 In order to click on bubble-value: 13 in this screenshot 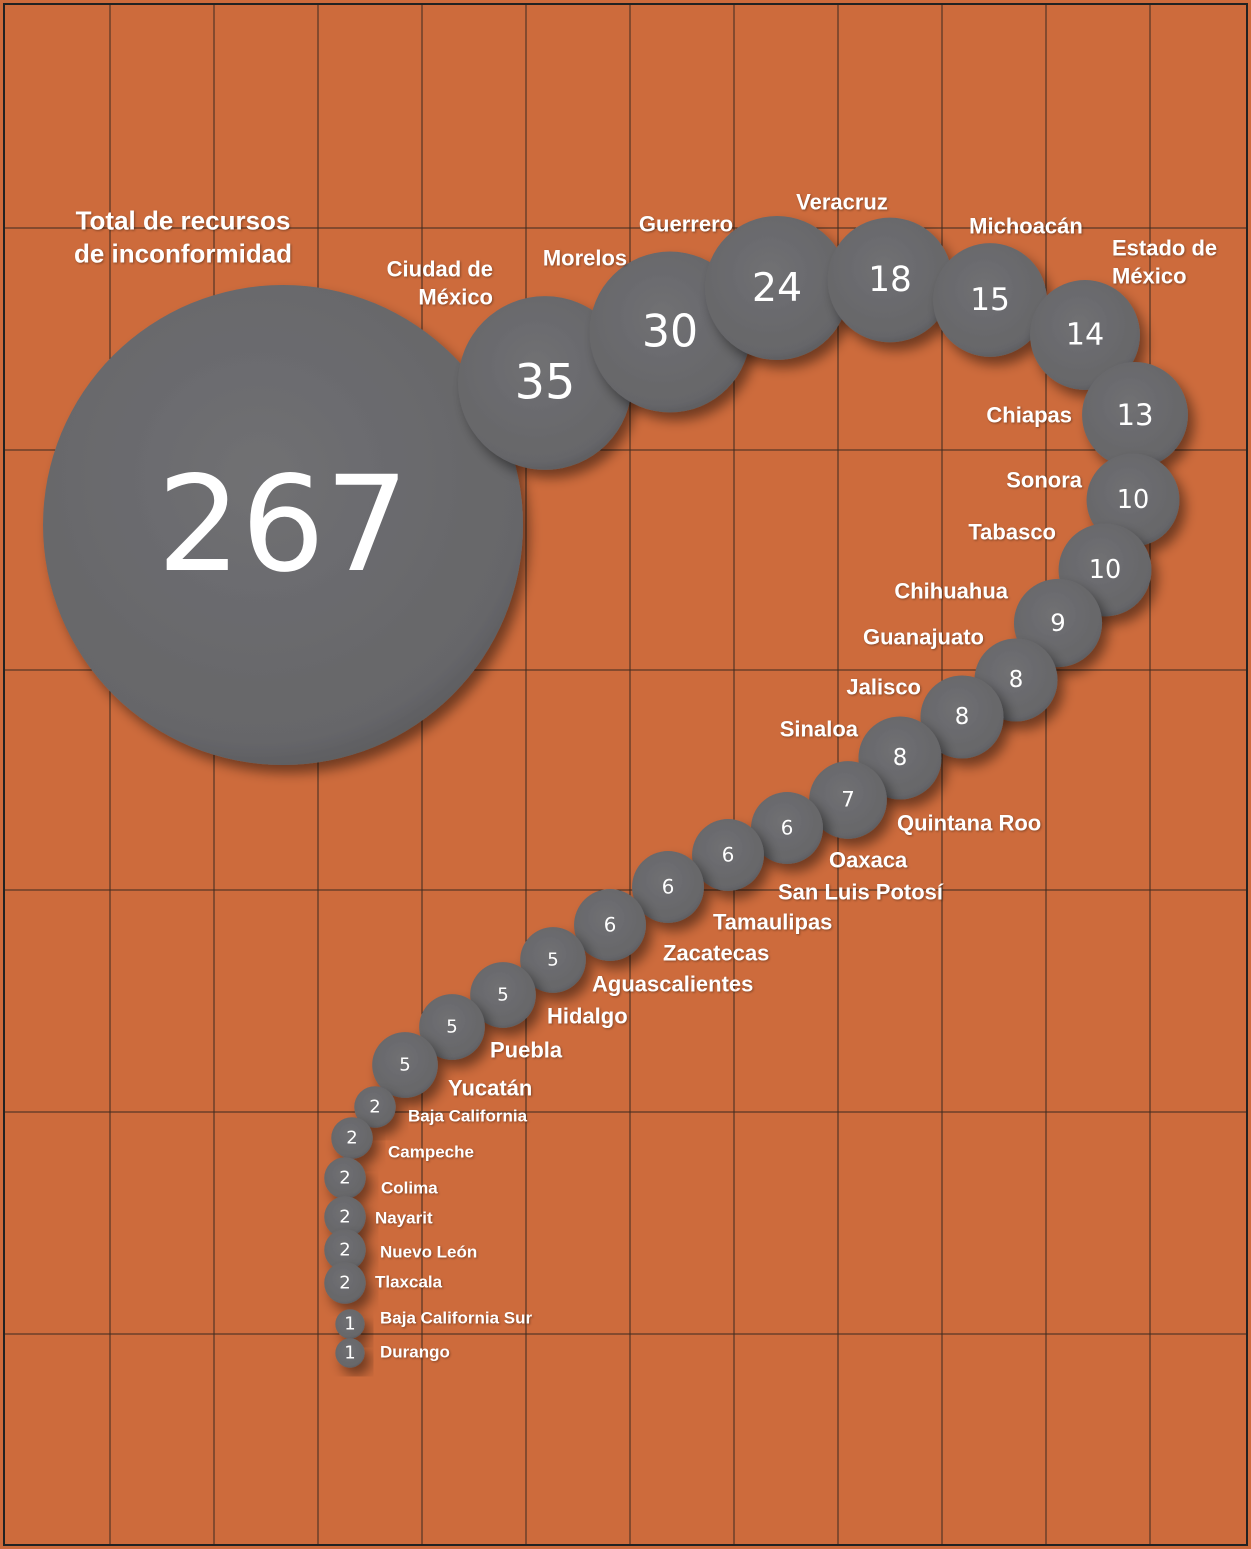, I will do `click(1134, 415)`.